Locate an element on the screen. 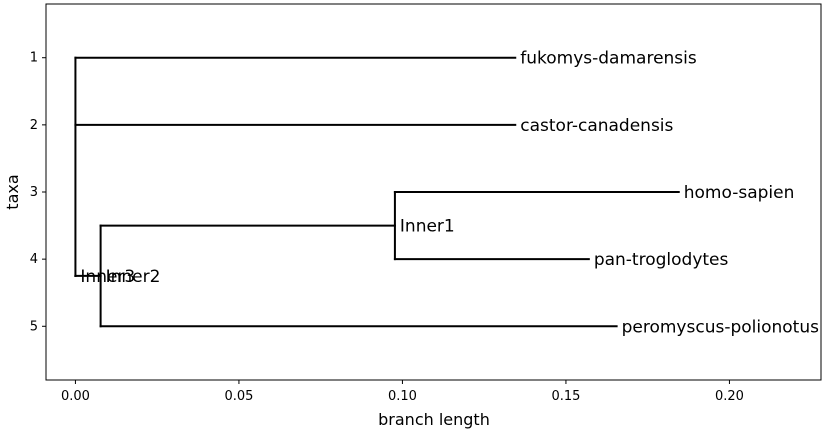 The height and width of the screenshot is (439, 827). x-axis: 0.00 0.05 0.10 0.15 0.20 is located at coordinates (402, 392).